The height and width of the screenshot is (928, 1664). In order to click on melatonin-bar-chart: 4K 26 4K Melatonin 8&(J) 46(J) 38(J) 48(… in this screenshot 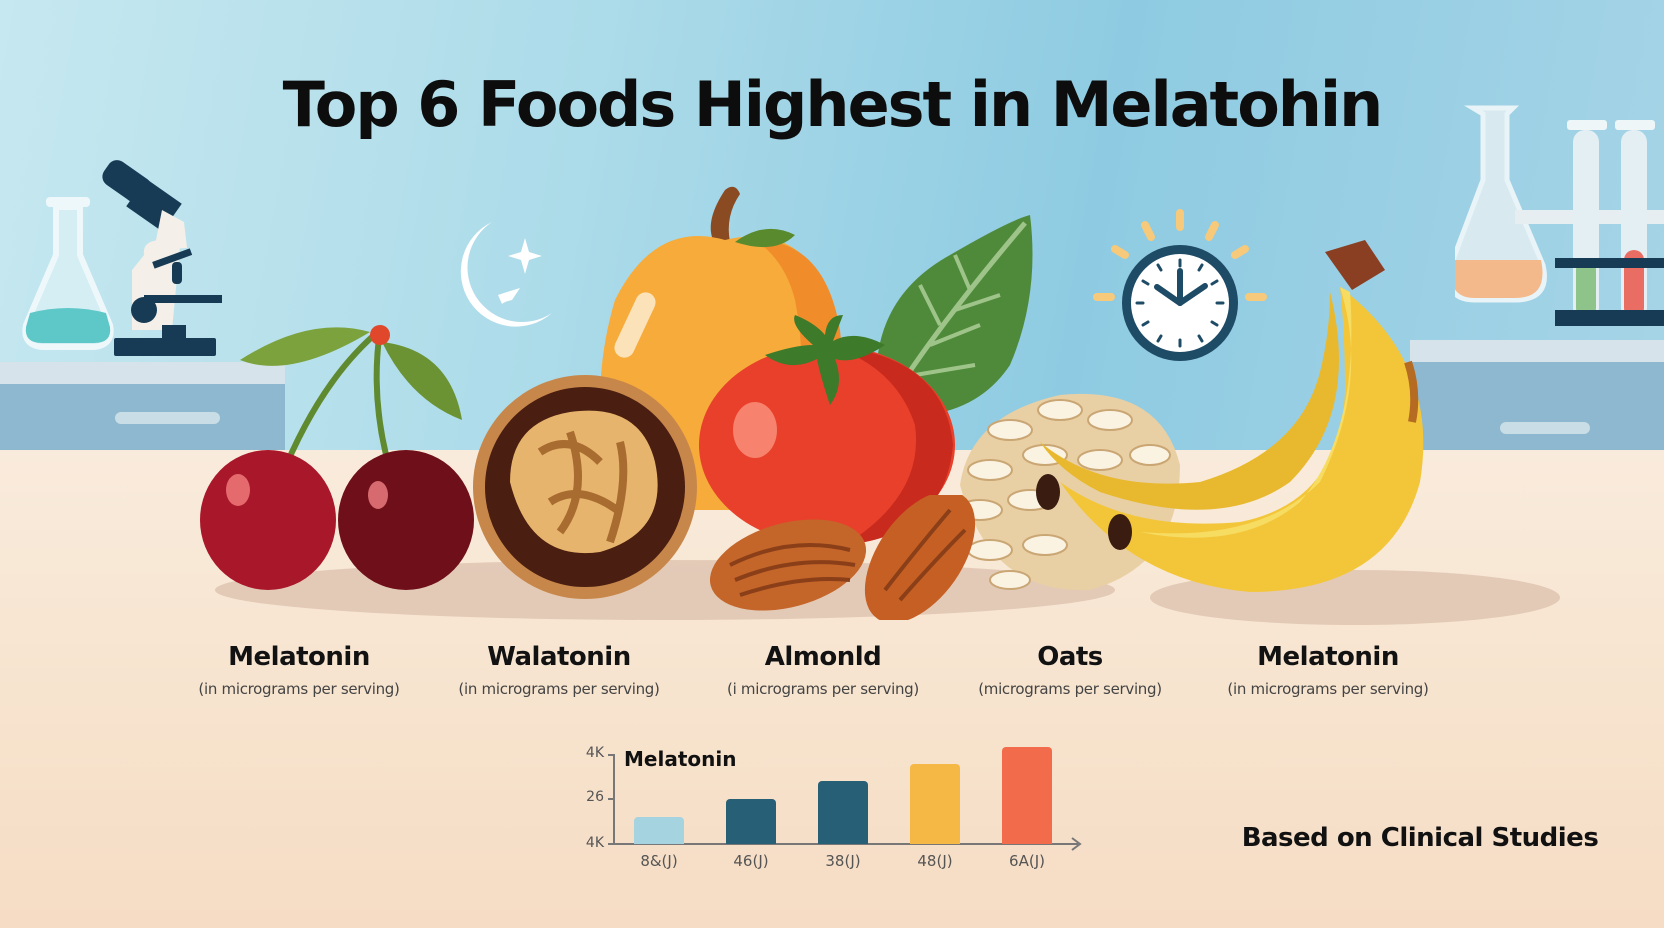, I will do `click(830, 810)`.